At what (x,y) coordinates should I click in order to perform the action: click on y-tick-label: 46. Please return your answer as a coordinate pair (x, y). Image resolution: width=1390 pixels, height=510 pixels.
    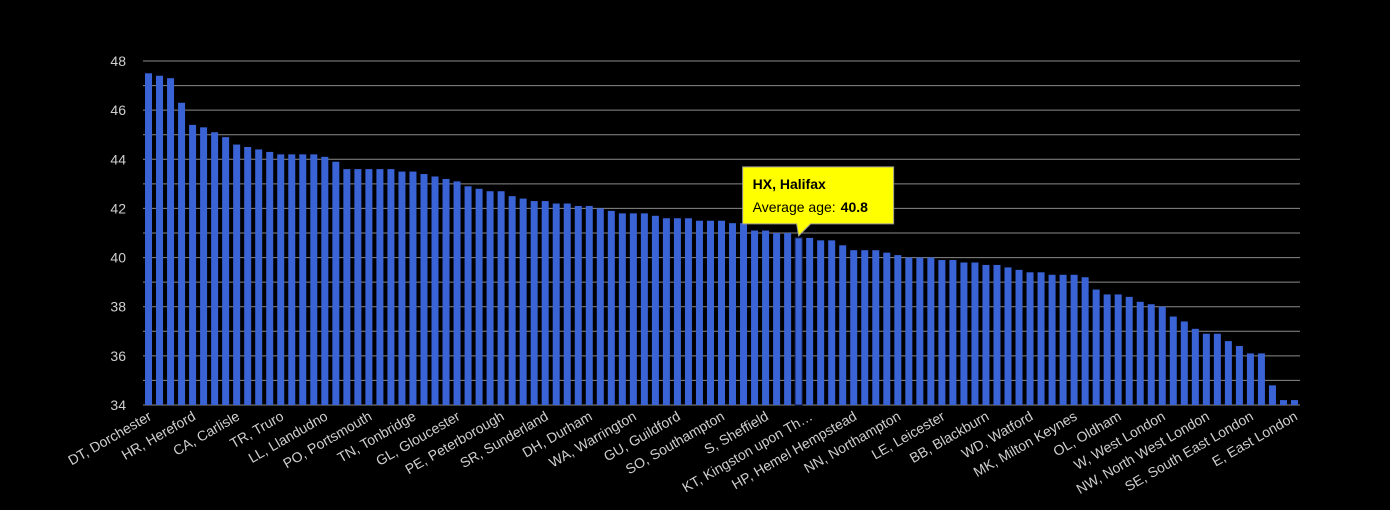
    Looking at the image, I should click on (118, 110).